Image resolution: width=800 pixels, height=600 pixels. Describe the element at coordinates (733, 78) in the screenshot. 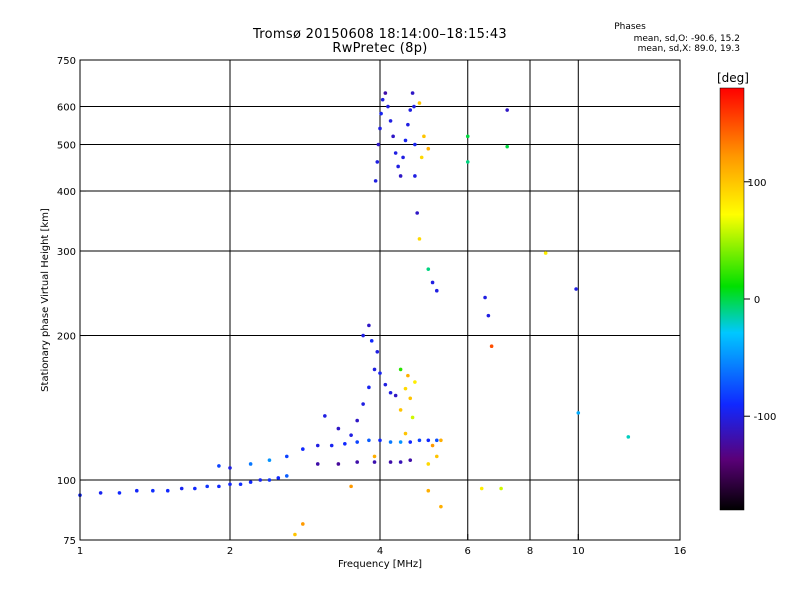

I see `colorbar-unit-label: [deg]` at that location.